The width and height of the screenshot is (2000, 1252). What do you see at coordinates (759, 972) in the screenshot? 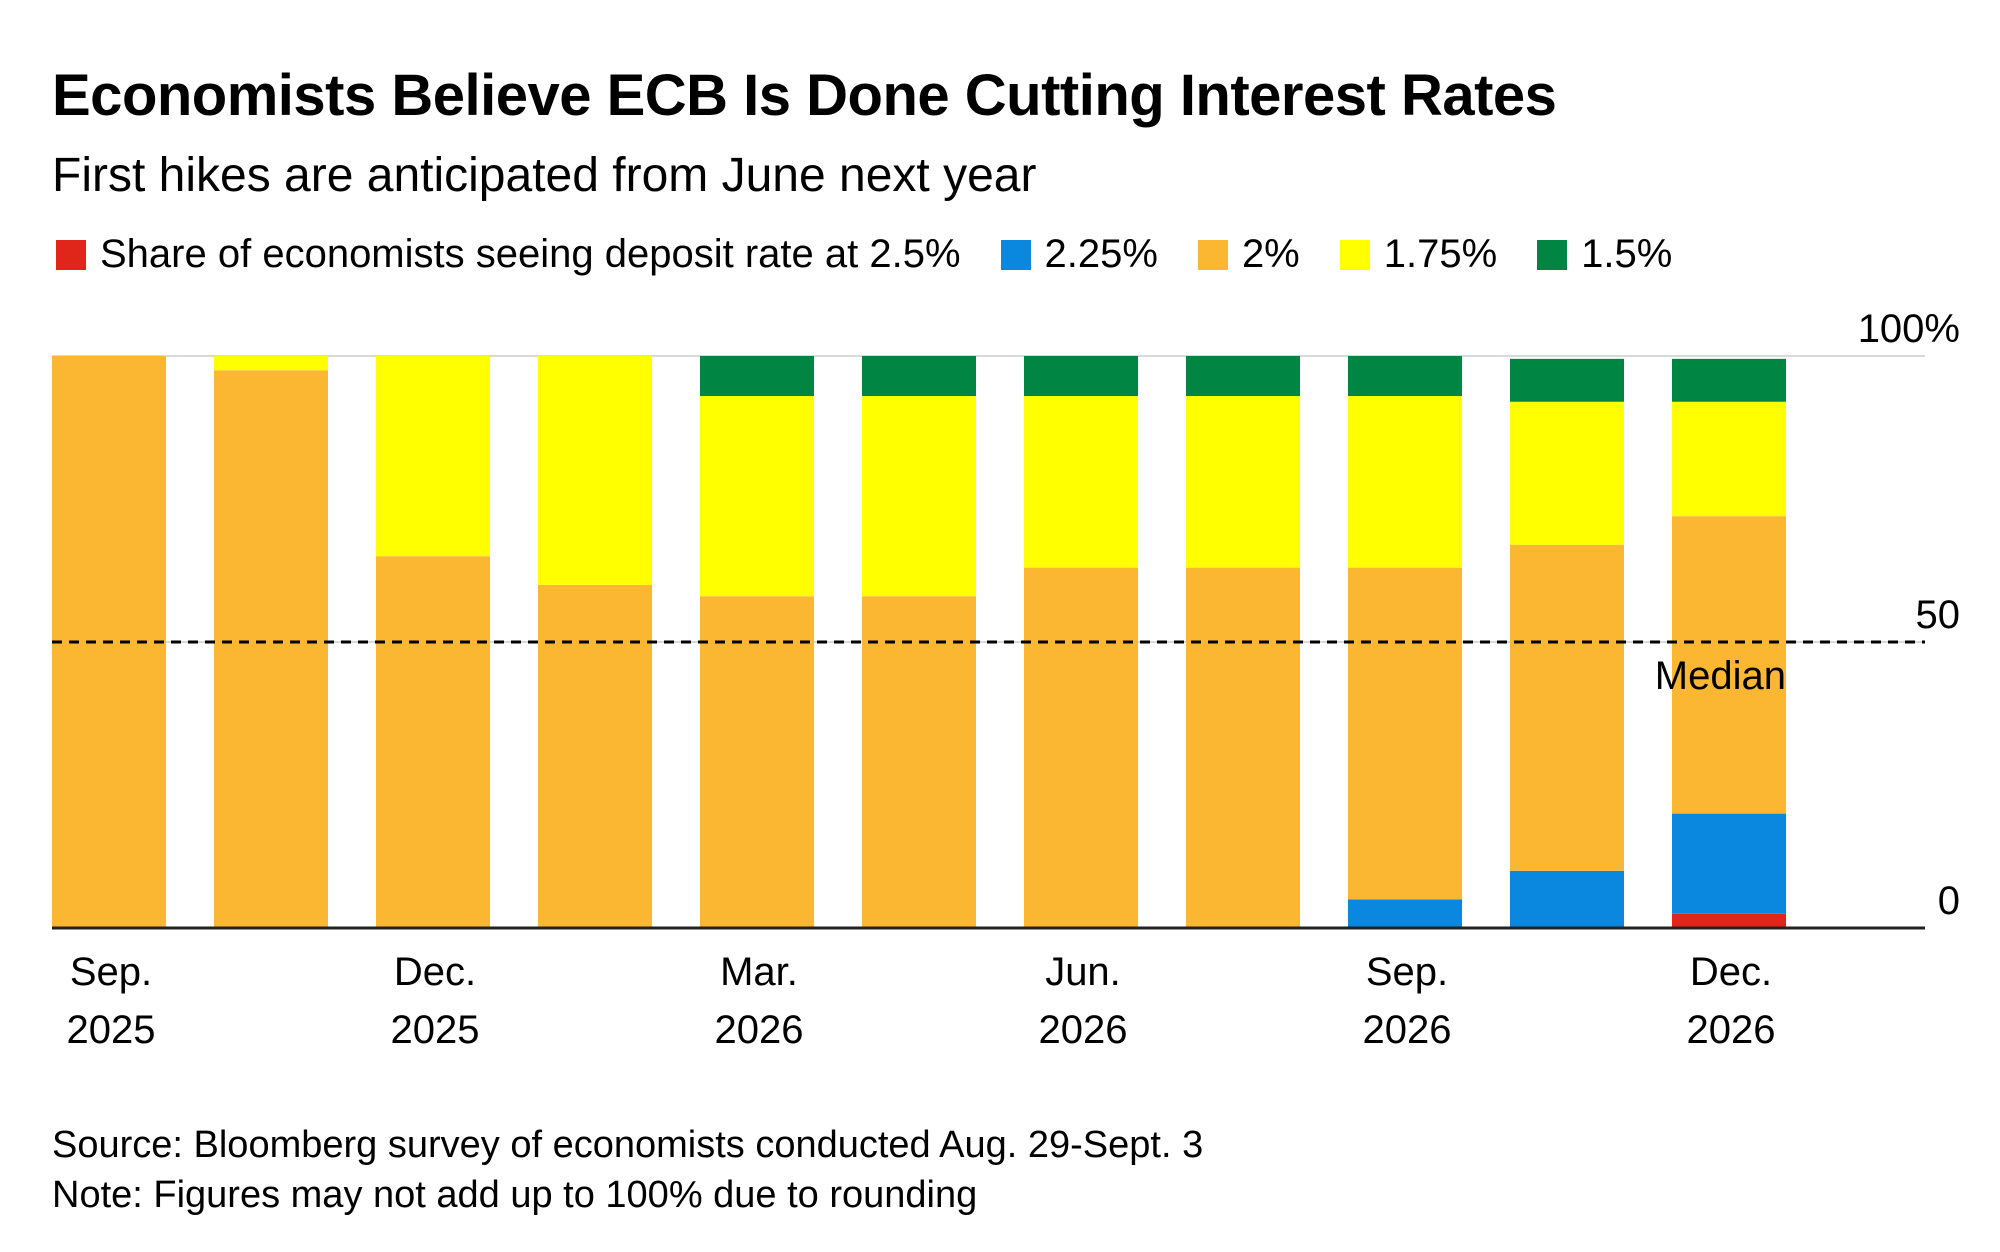
I see `x-tick-label-4-month: Mar.` at bounding box center [759, 972].